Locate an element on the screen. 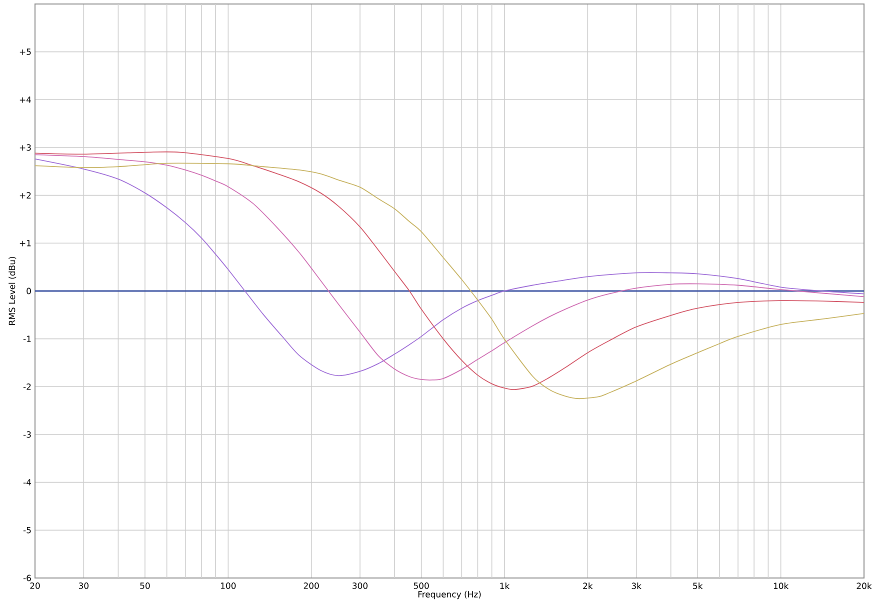  y-axis-title: RMS Level (dBu) is located at coordinates (12, 290).